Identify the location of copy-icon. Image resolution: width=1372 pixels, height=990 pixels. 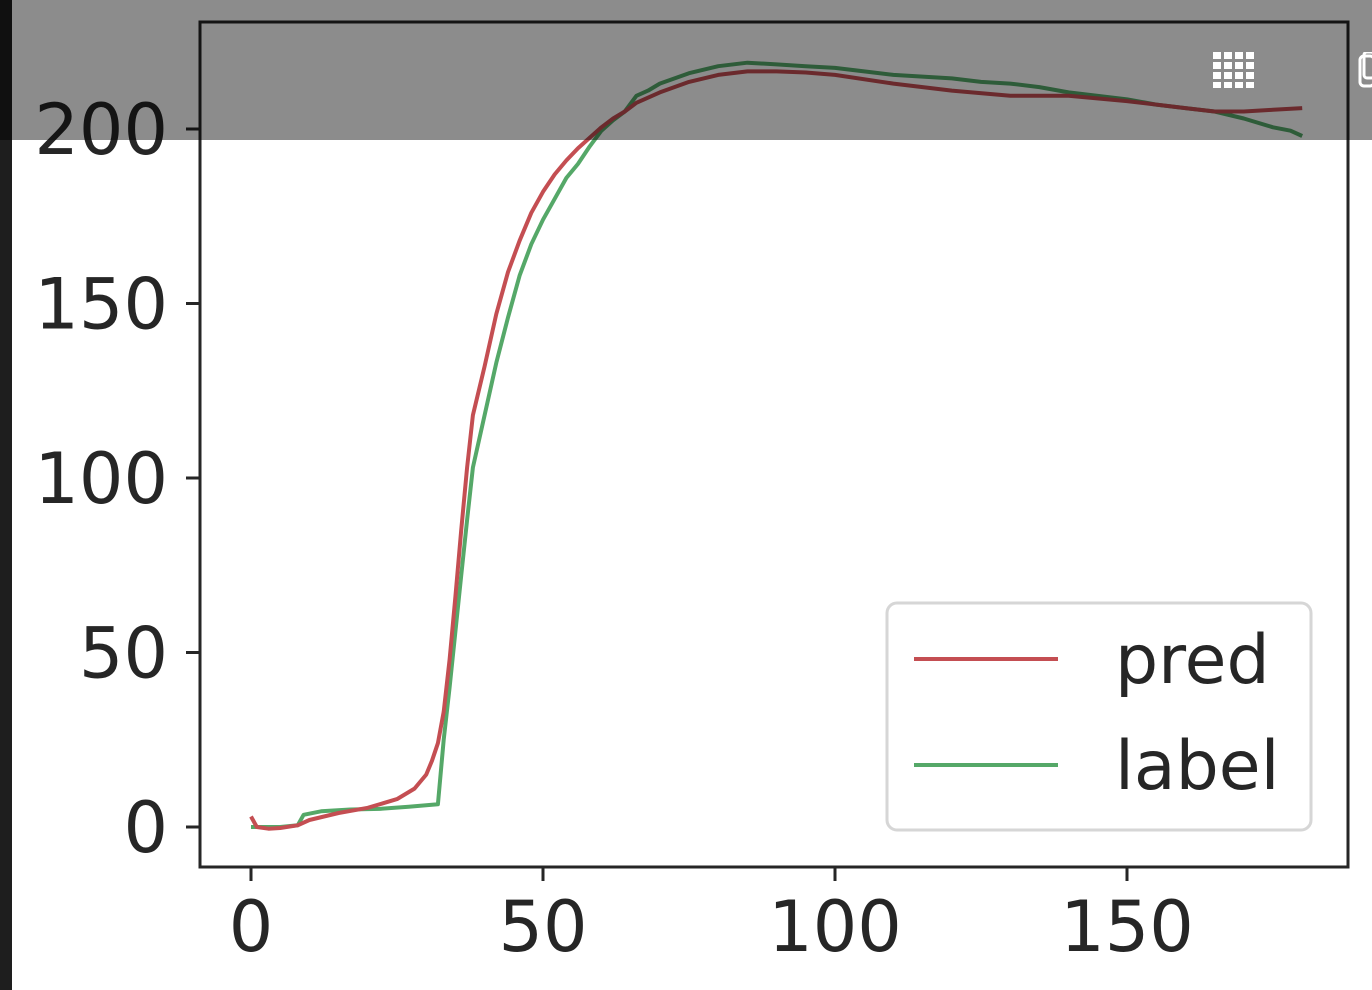
(1364, 71).